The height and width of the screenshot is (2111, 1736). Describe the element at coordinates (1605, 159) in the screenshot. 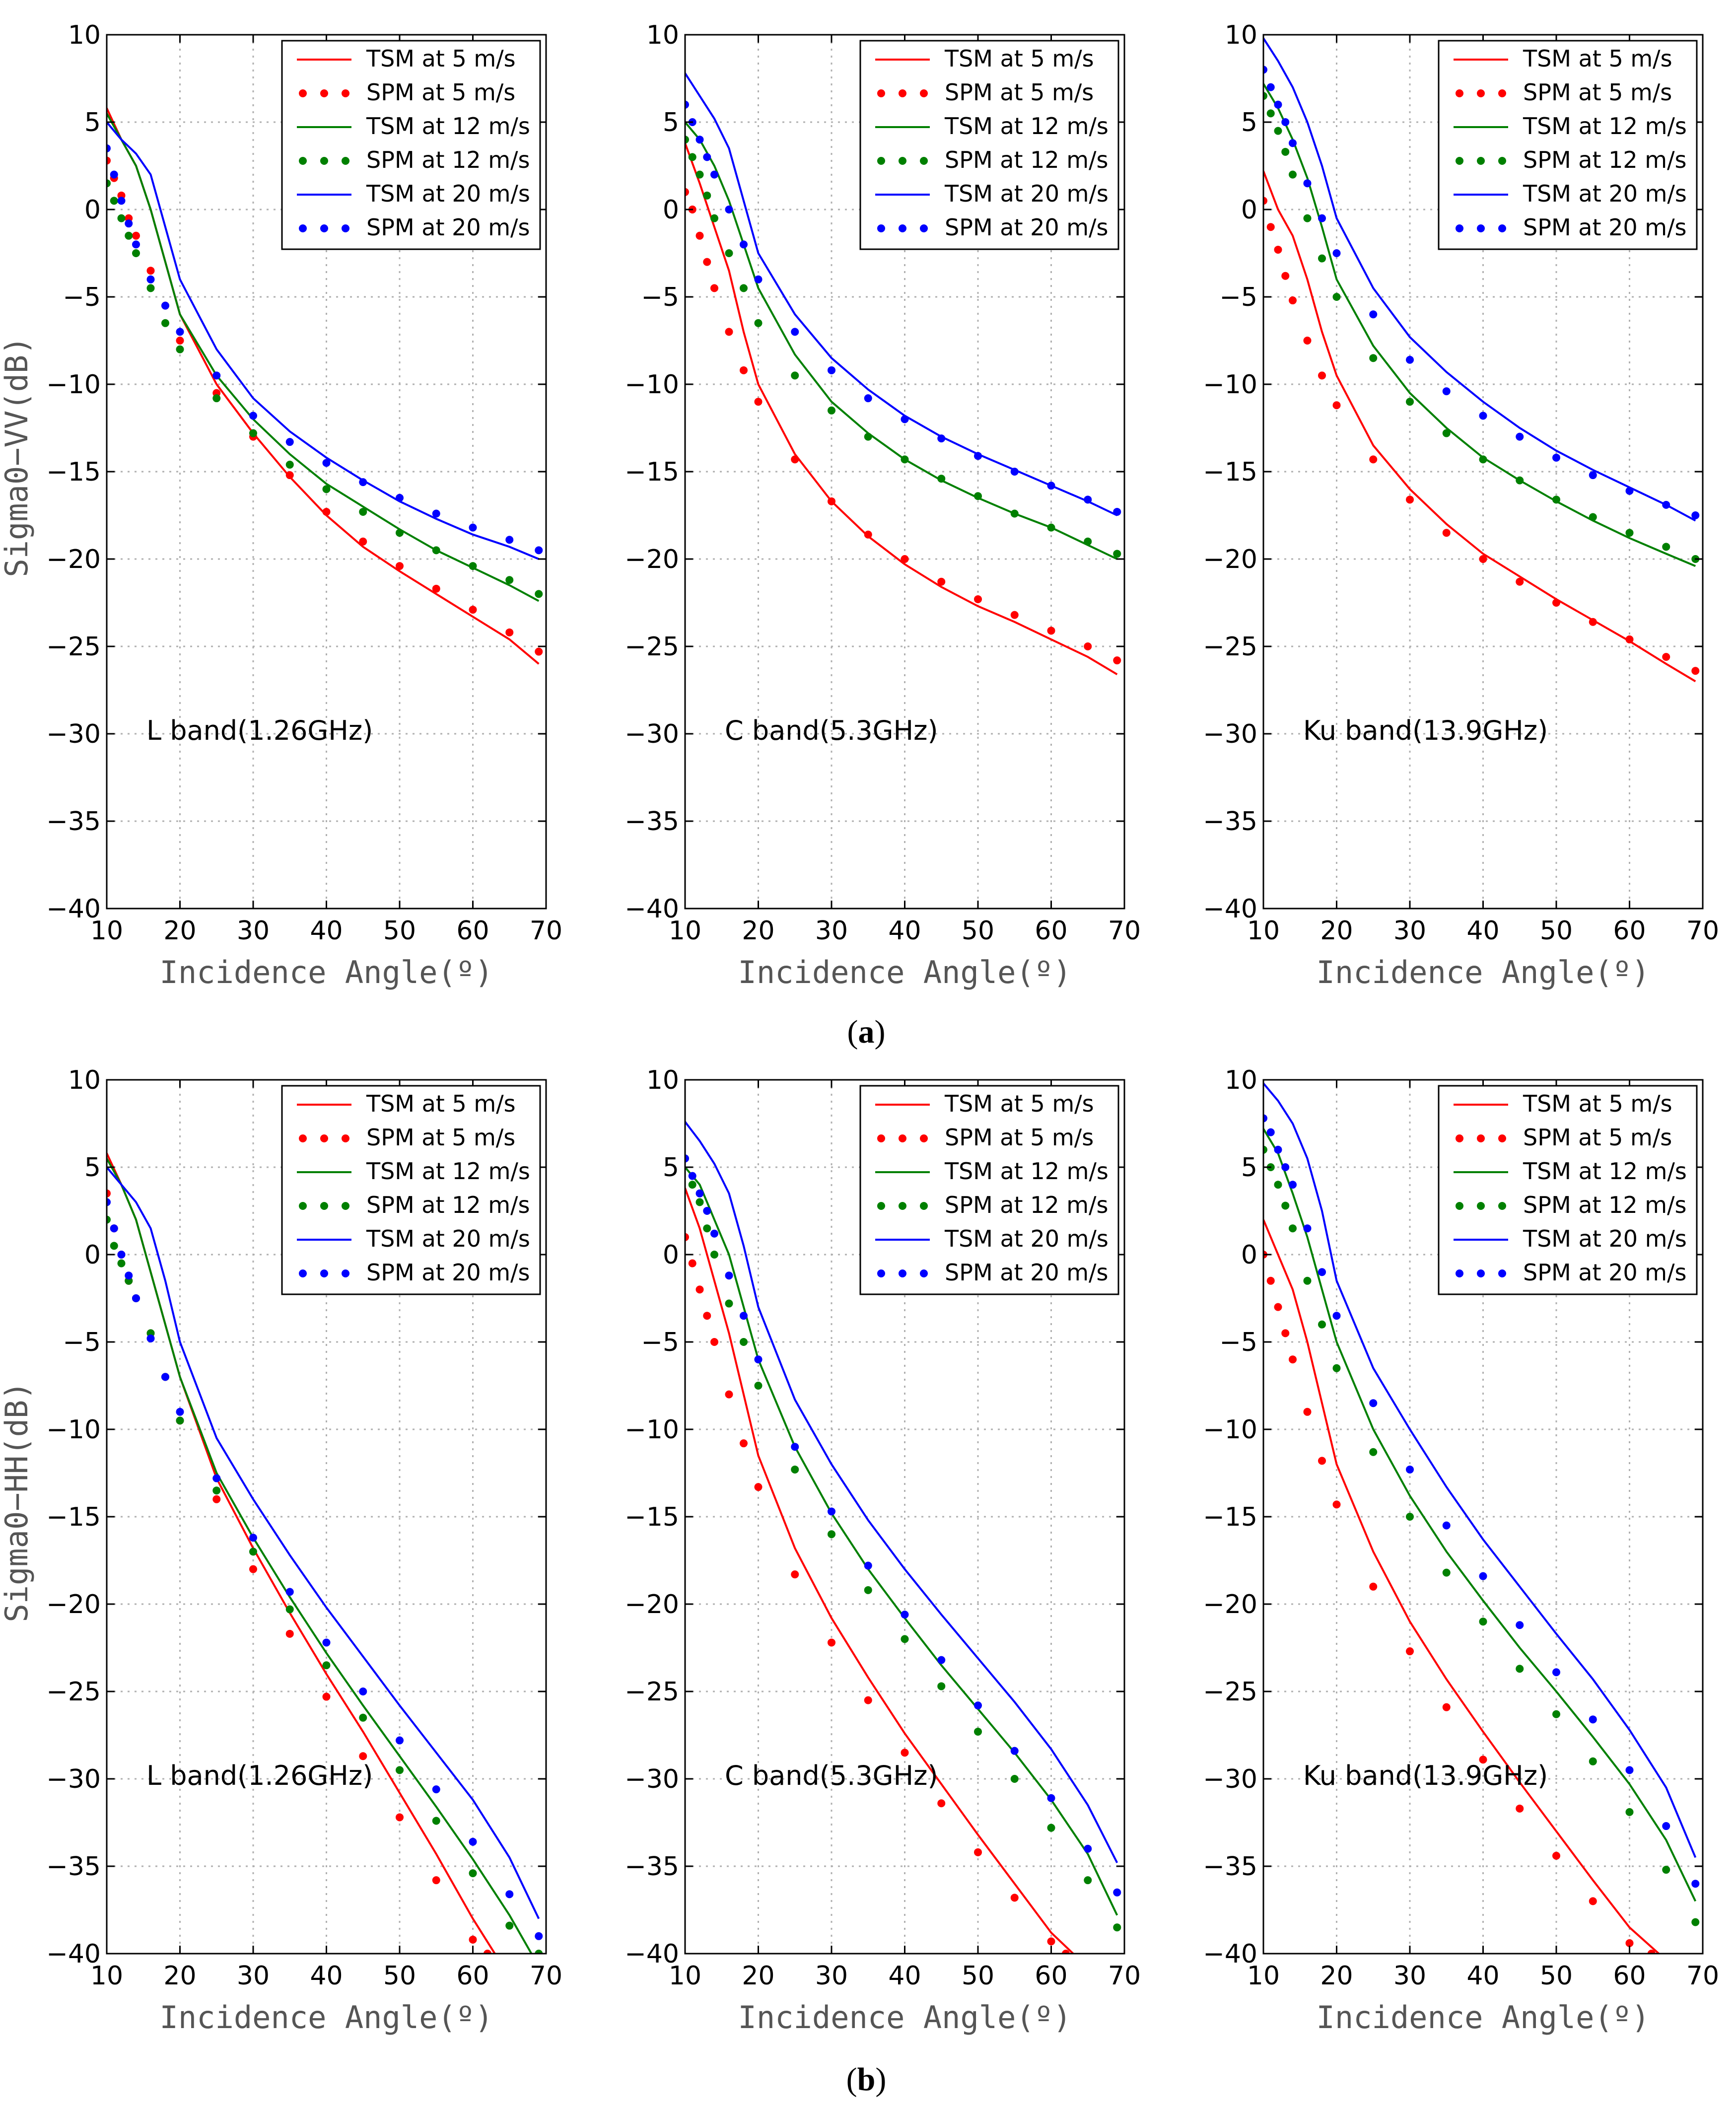

I see `legend-label: SPM at 12 m/s` at that location.